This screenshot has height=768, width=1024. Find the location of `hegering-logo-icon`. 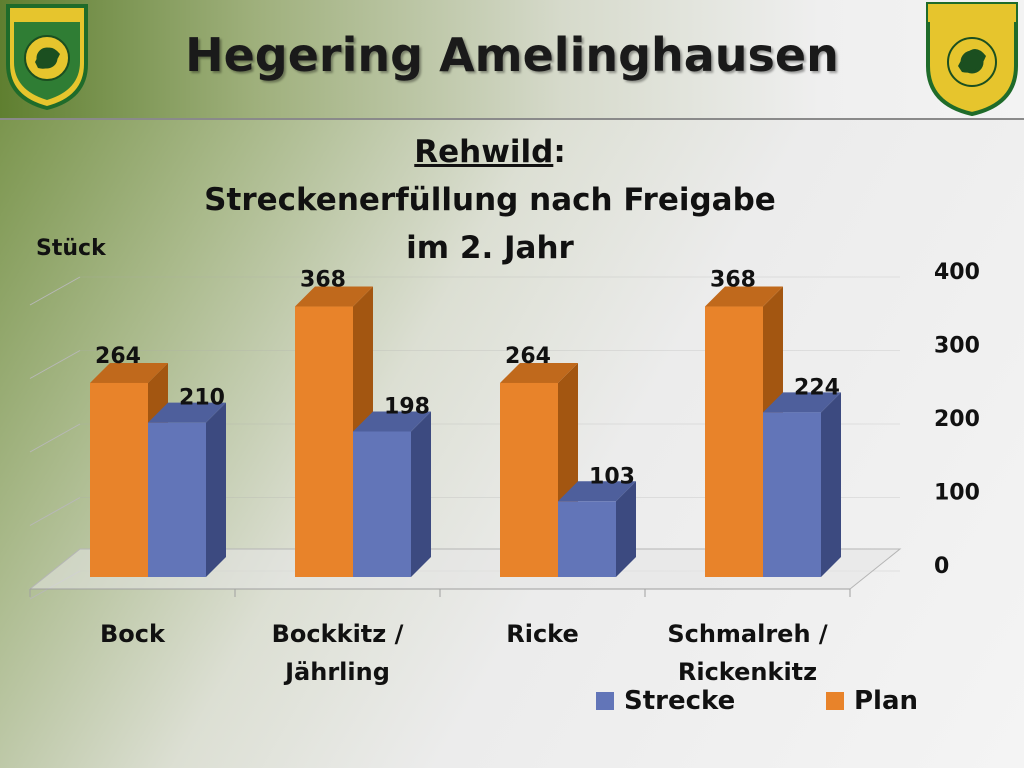

hegering-logo-icon is located at coordinates (47, 57).